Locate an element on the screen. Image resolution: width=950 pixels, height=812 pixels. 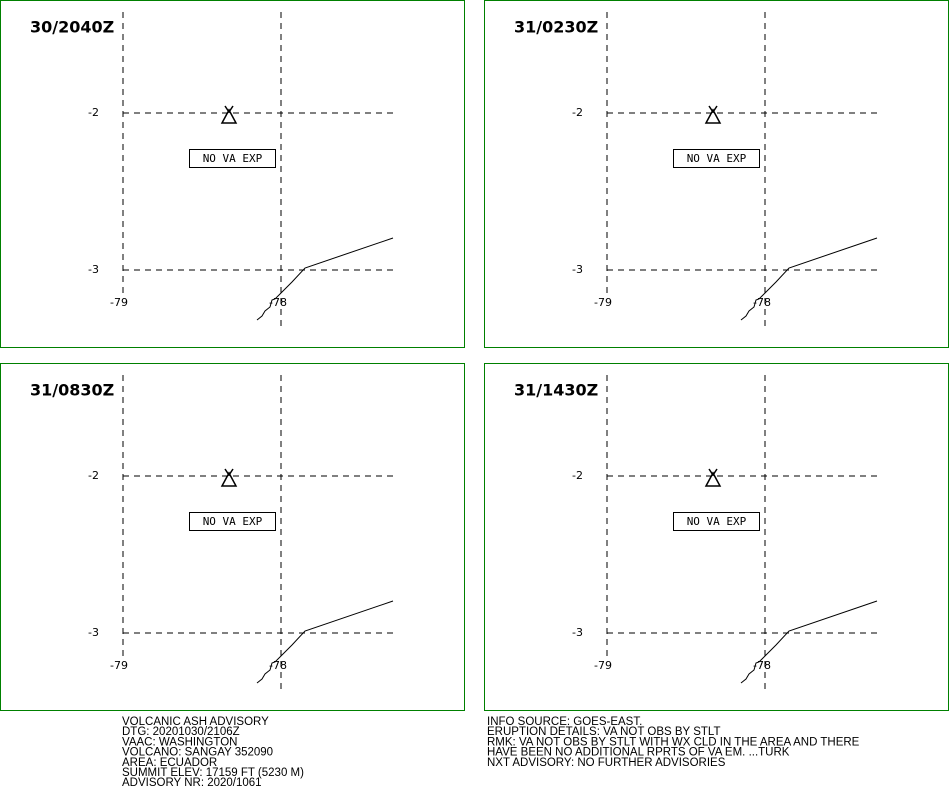
advisory-line: SUMMIT ELEV: 17159 FT (5230 M) is located at coordinates (213, 773).